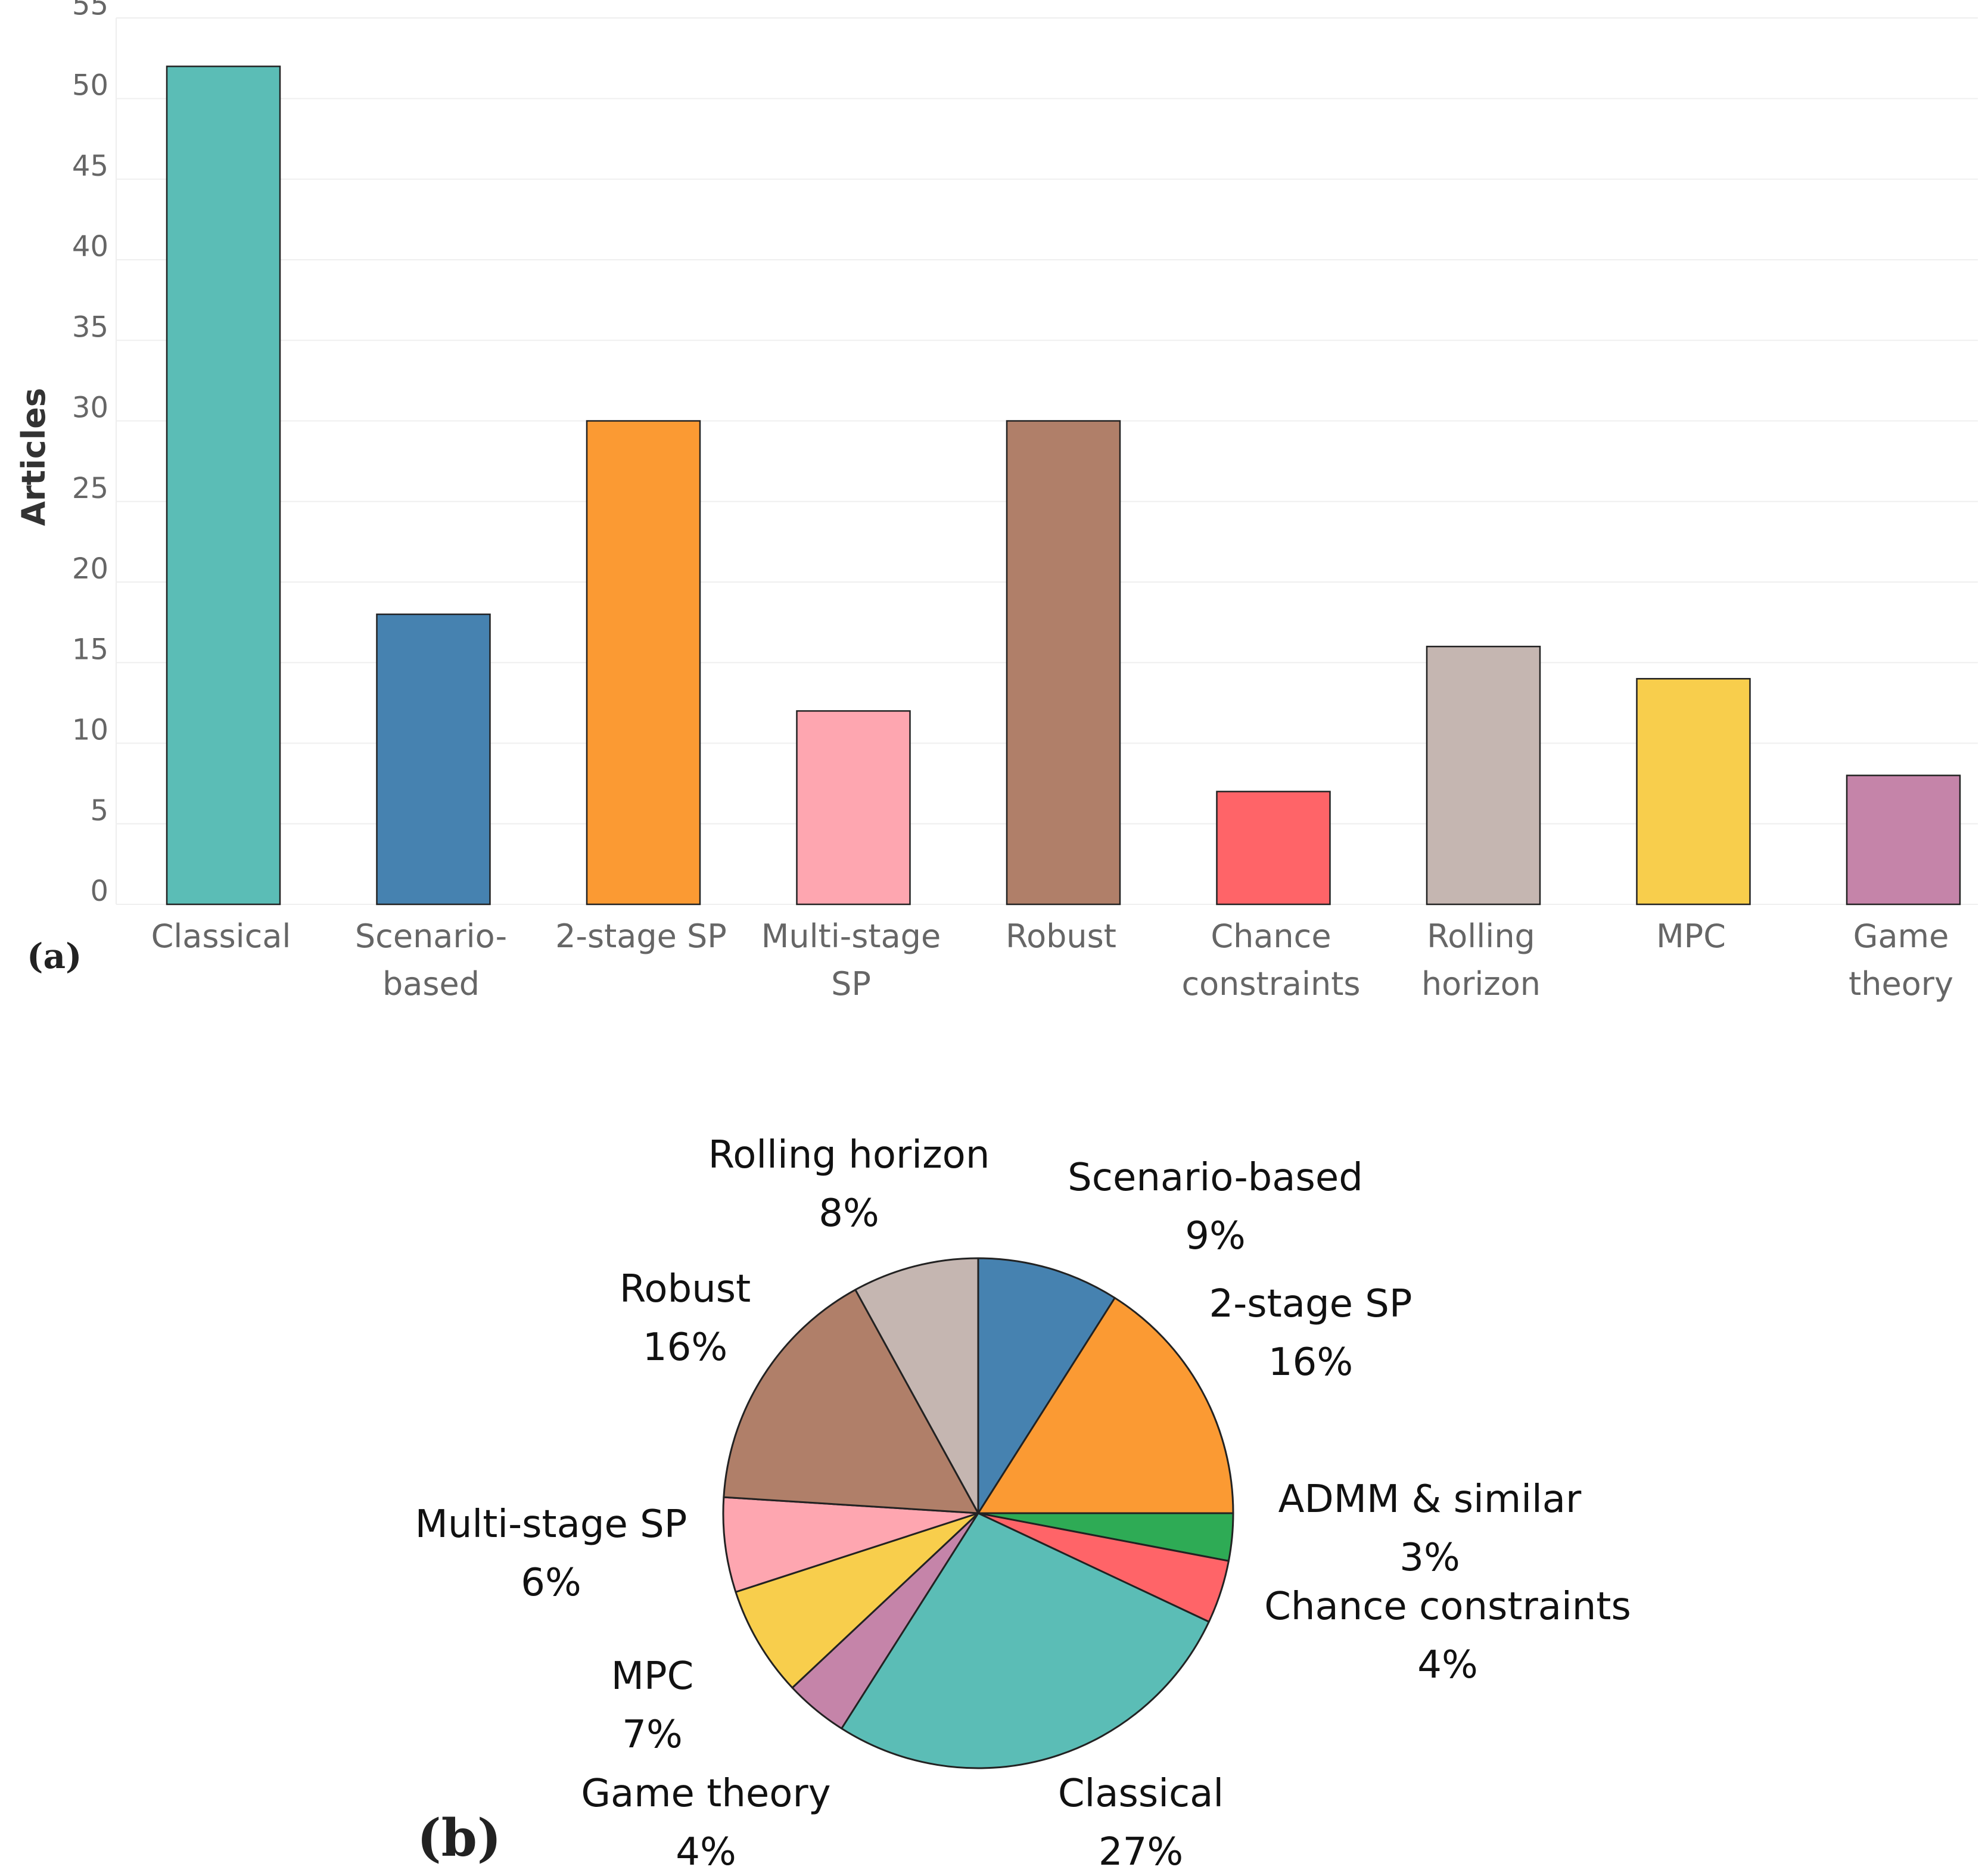 The height and width of the screenshot is (1876, 1985). I want to click on y-tick-label: 15, so click(90, 649).